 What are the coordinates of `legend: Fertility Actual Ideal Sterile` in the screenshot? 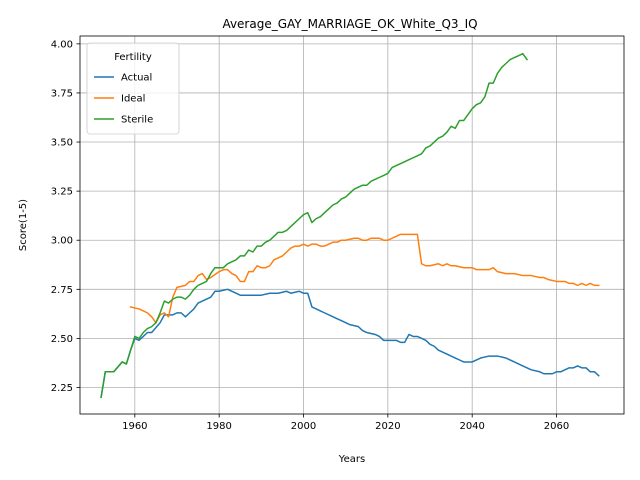 It's located at (133, 88).